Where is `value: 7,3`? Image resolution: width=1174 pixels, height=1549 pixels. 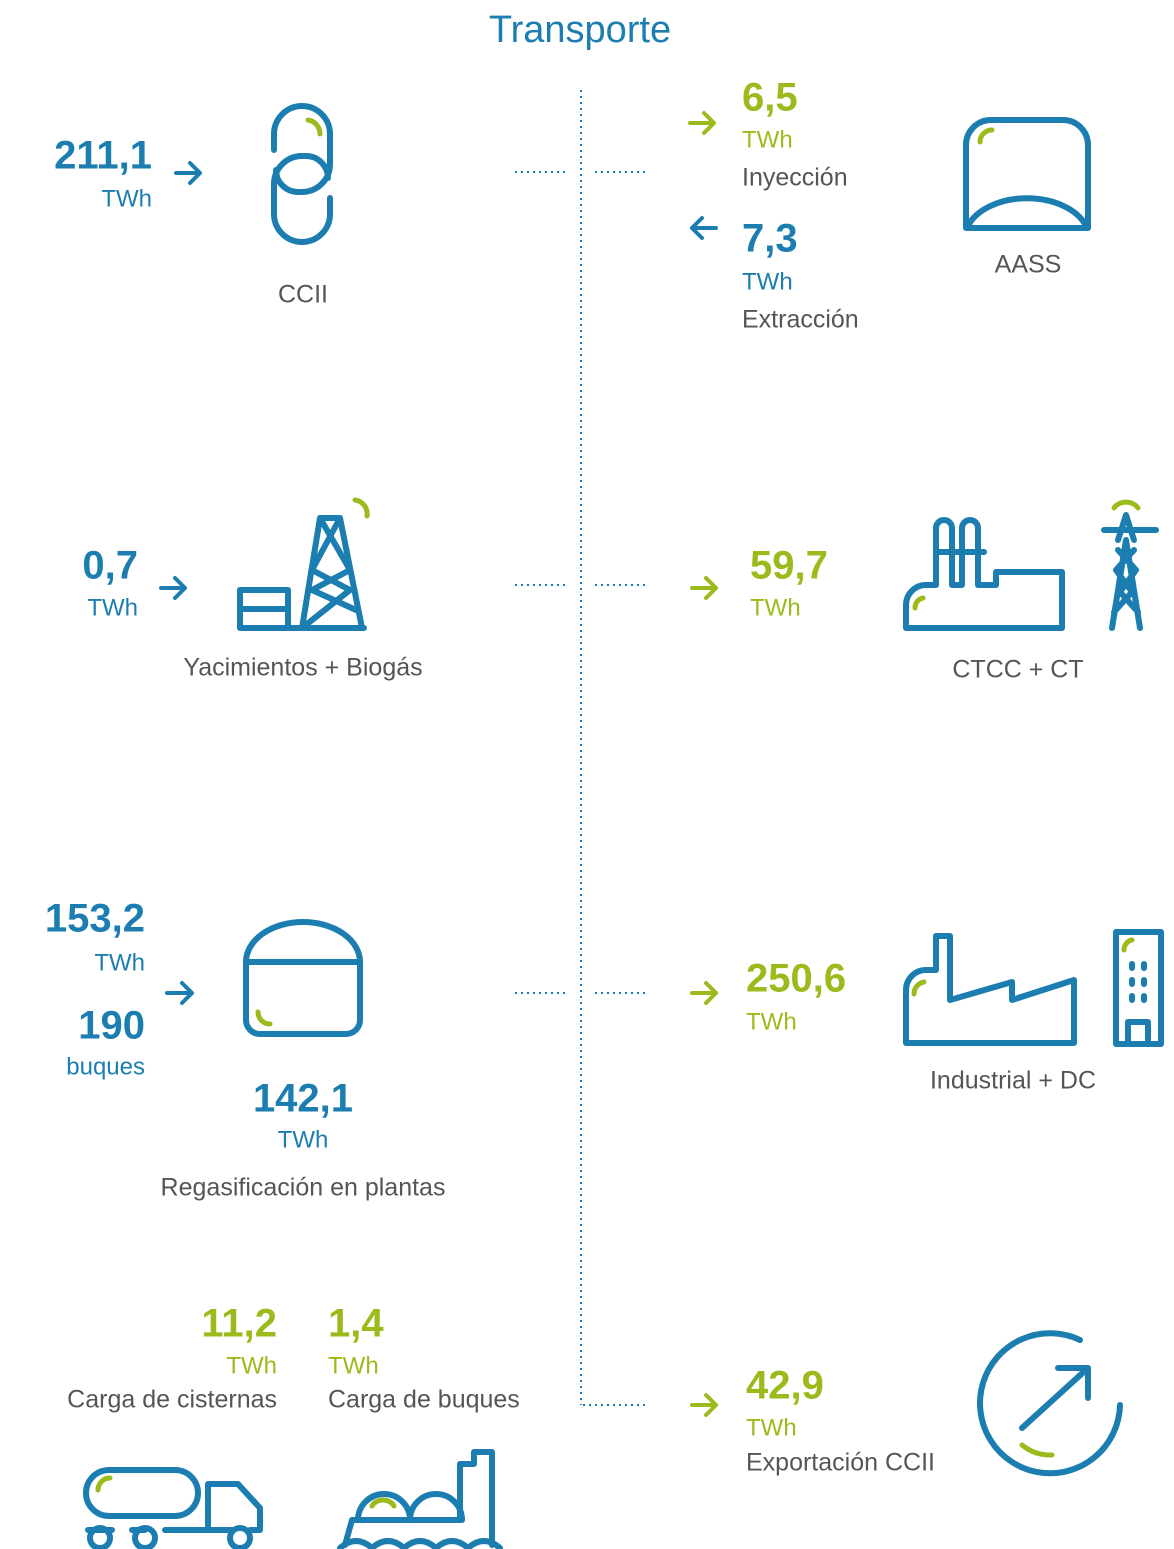
value: 7,3 is located at coordinates (770, 239).